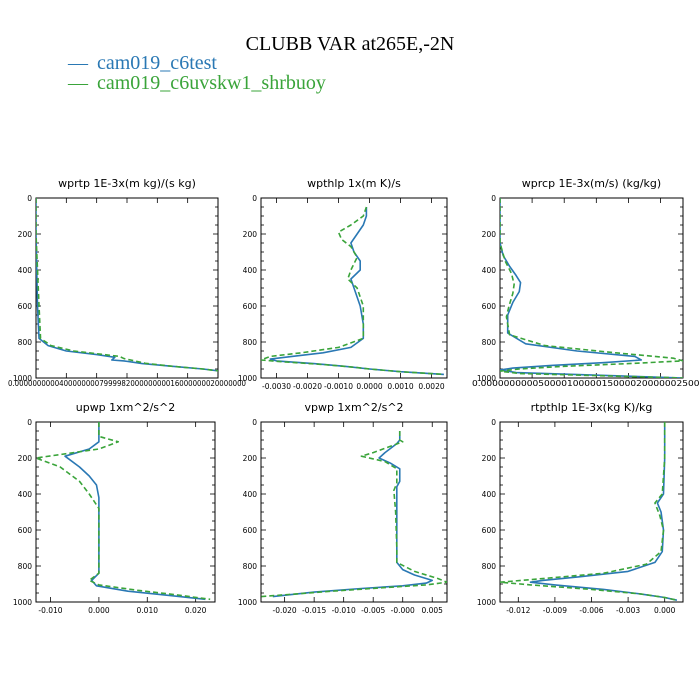  I want to click on panel-title: wpthlp 1x(m K)/s, so click(354, 183).